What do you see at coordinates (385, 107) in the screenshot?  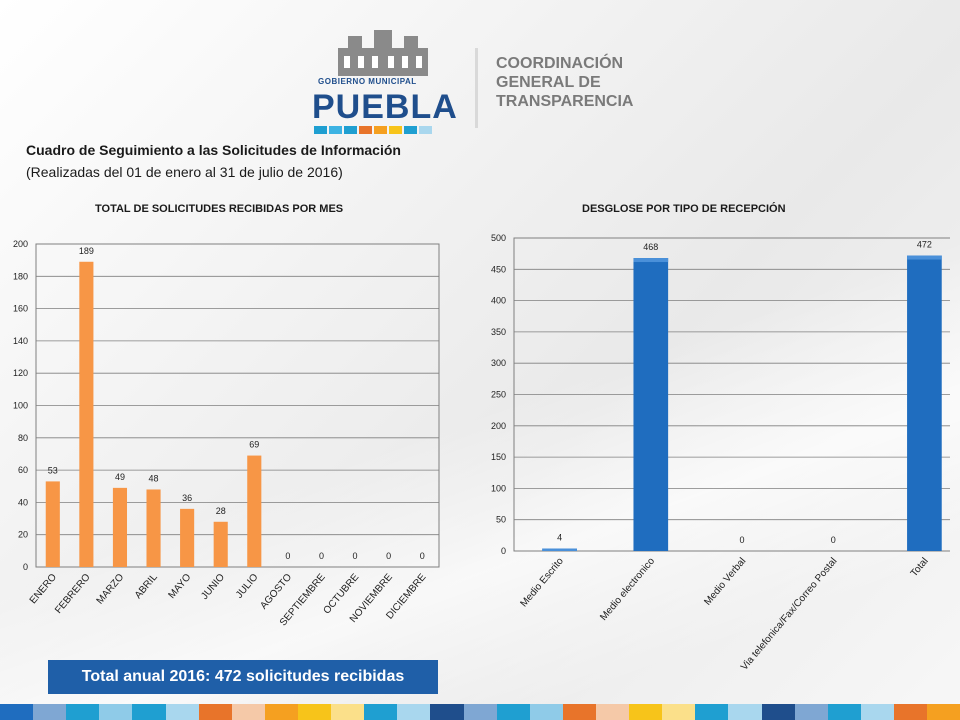 I see `city-wordmark: PUEBLA` at bounding box center [385, 107].